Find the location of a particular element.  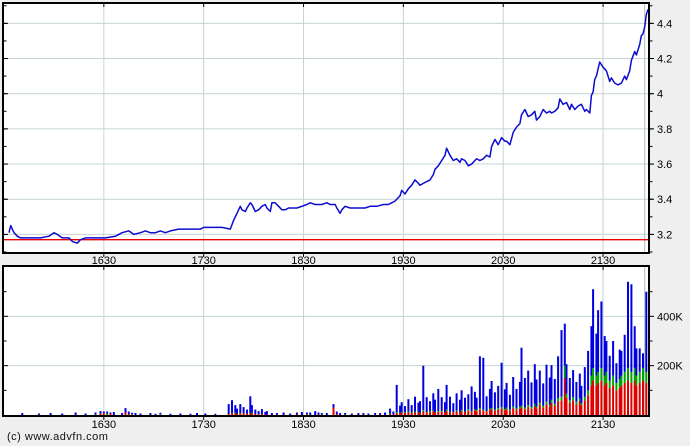

time-axis-labels-top: 1630 1730 1830 1930 2030 2130 is located at coordinates (354, 261).